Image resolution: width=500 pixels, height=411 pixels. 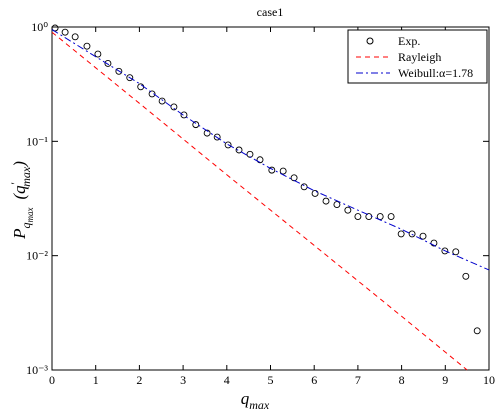 I want to click on x-label-sub: max, so click(x=259, y=404).